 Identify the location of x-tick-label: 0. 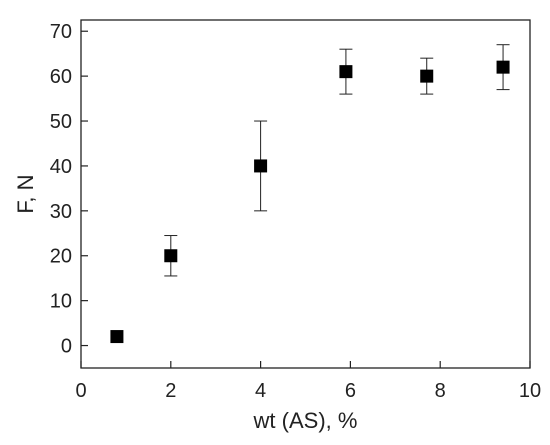
(80, 391).